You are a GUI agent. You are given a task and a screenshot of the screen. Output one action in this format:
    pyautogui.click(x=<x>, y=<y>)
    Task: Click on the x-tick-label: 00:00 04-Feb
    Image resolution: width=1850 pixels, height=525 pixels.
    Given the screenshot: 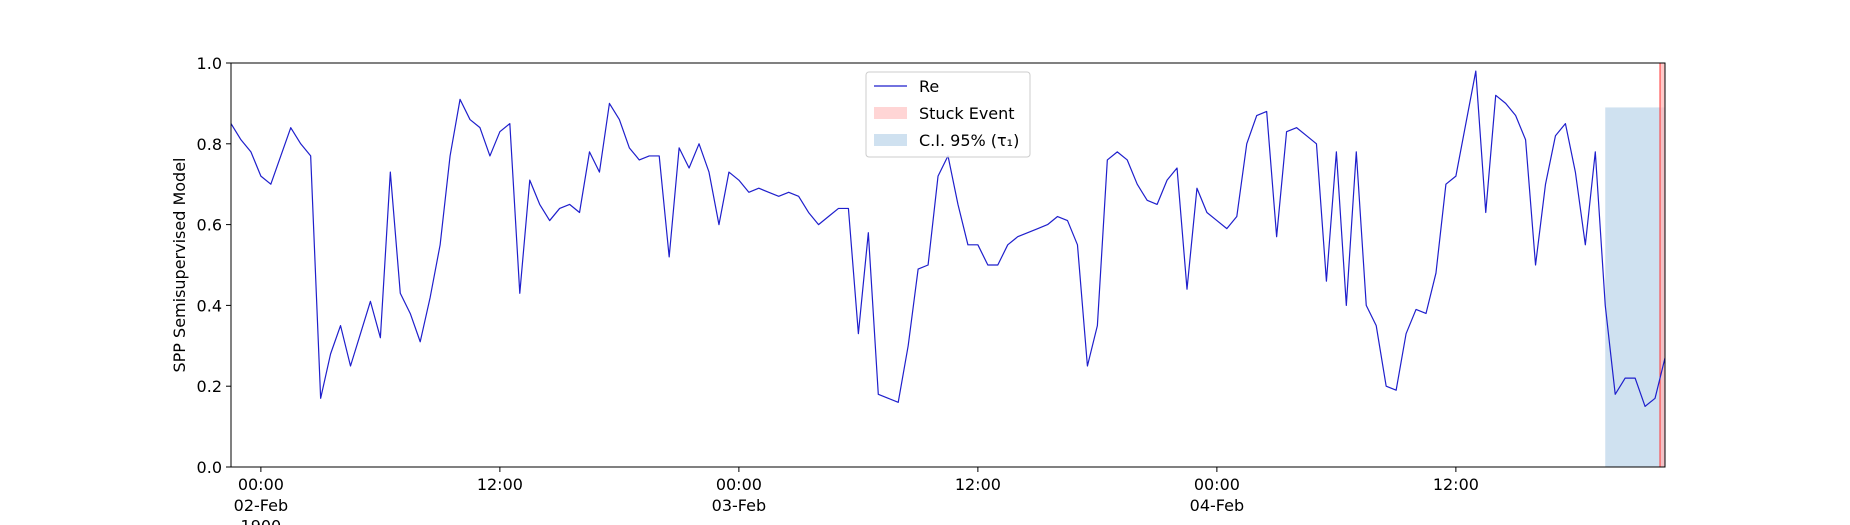 What is the action you would take?
    pyautogui.click(x=1217, y=495)
    